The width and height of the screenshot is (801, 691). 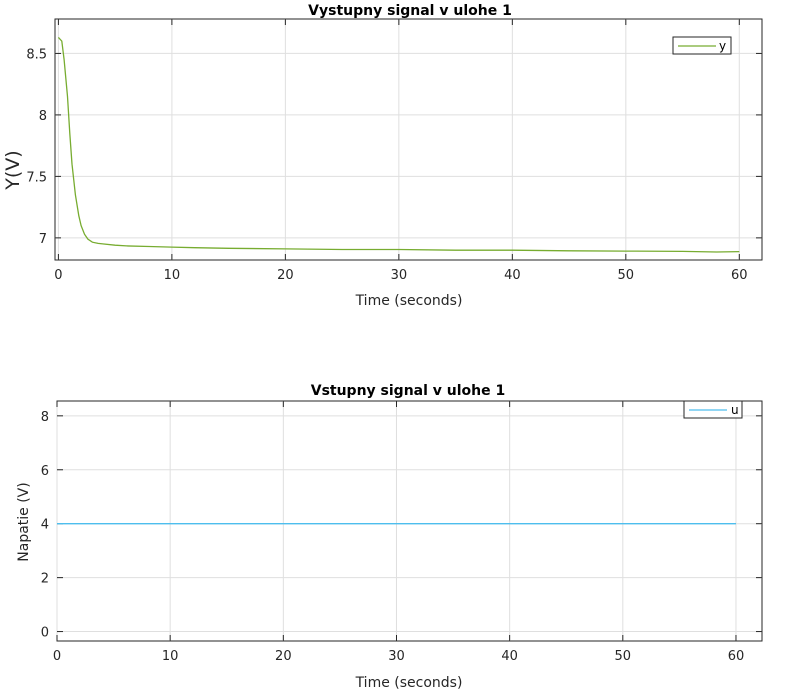 What do you see at coordinates (735, 410) in the screenshot?
I see `legend-label: u` at bounding box center [735, 410].